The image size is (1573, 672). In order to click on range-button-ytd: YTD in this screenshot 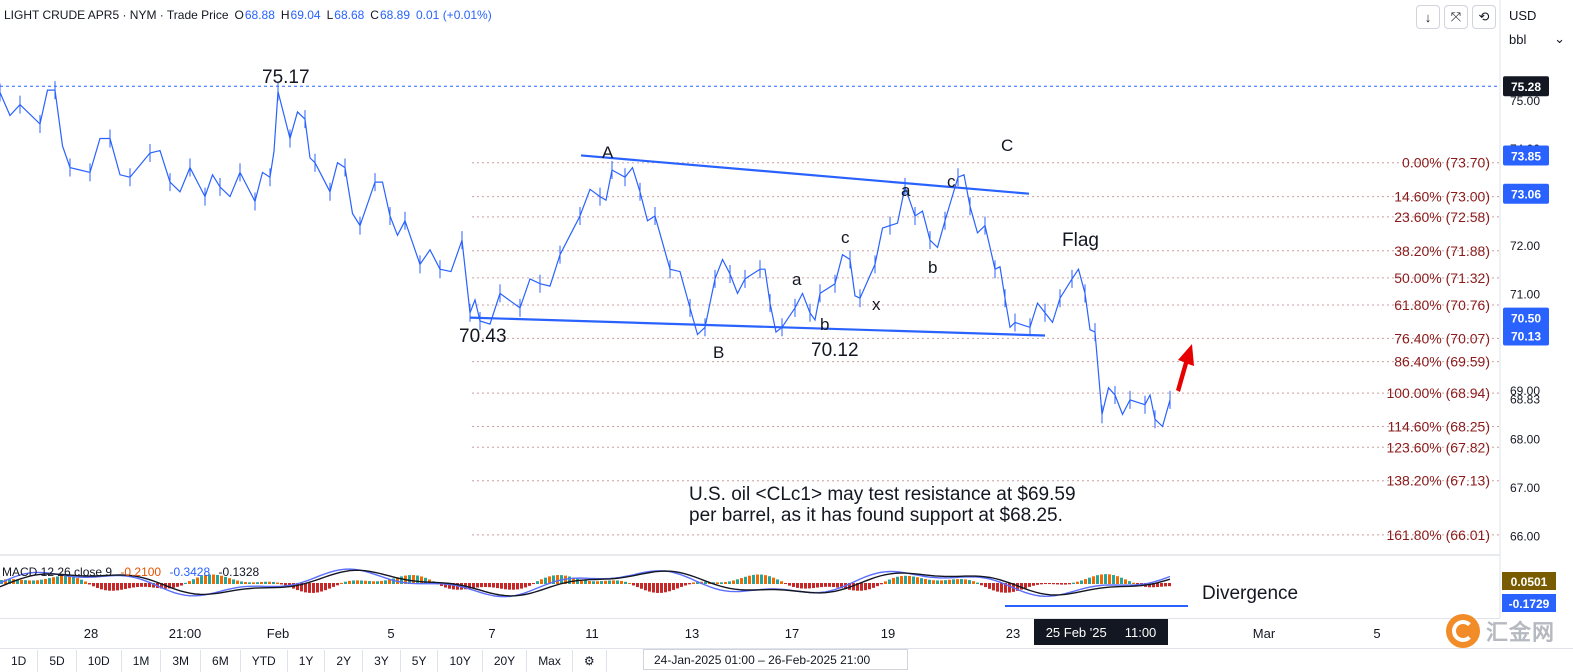, I will do `click(264, 660)`.